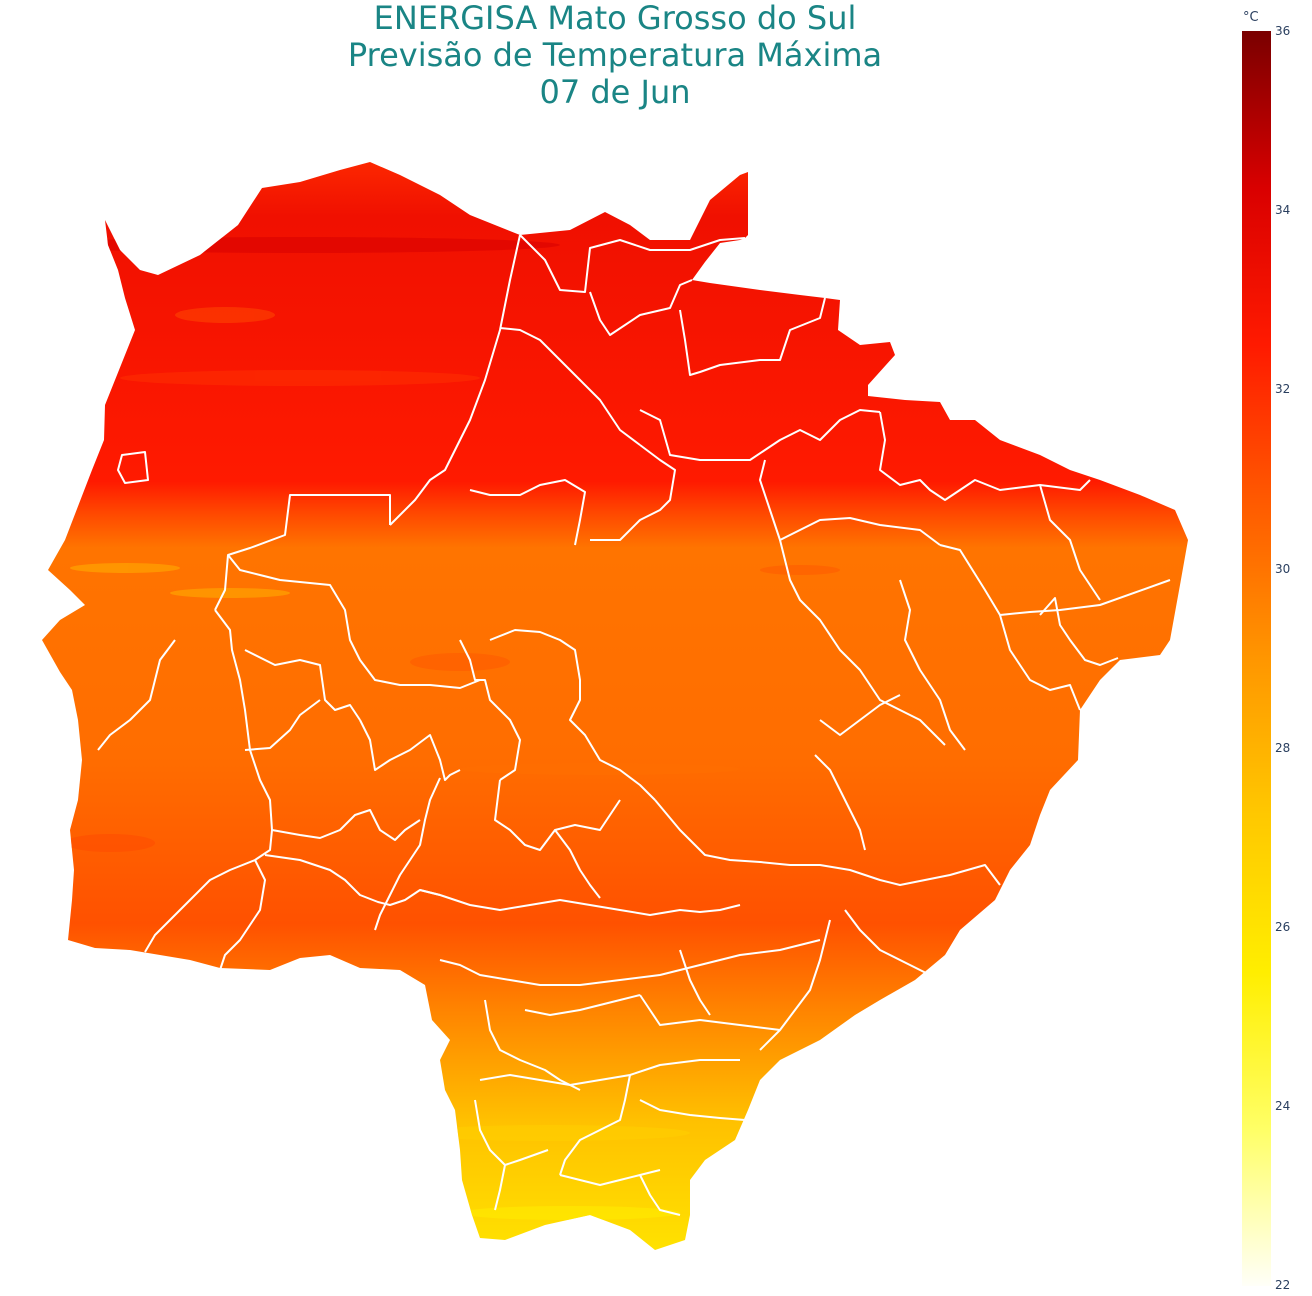 This screenshot has width=1312, height=1296. I want to click on colorbar-tick-22: 22, so click(1283, 1285).